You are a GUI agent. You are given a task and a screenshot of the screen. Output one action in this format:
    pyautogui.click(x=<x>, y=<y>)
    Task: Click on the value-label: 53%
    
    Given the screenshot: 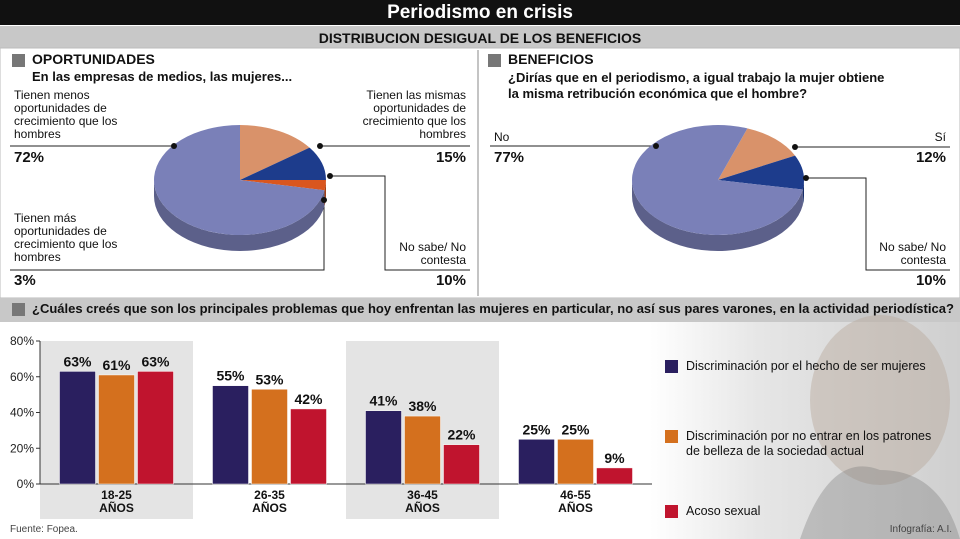 What is the action you would take?
    pyautogui.click(x=269, y=379)
    